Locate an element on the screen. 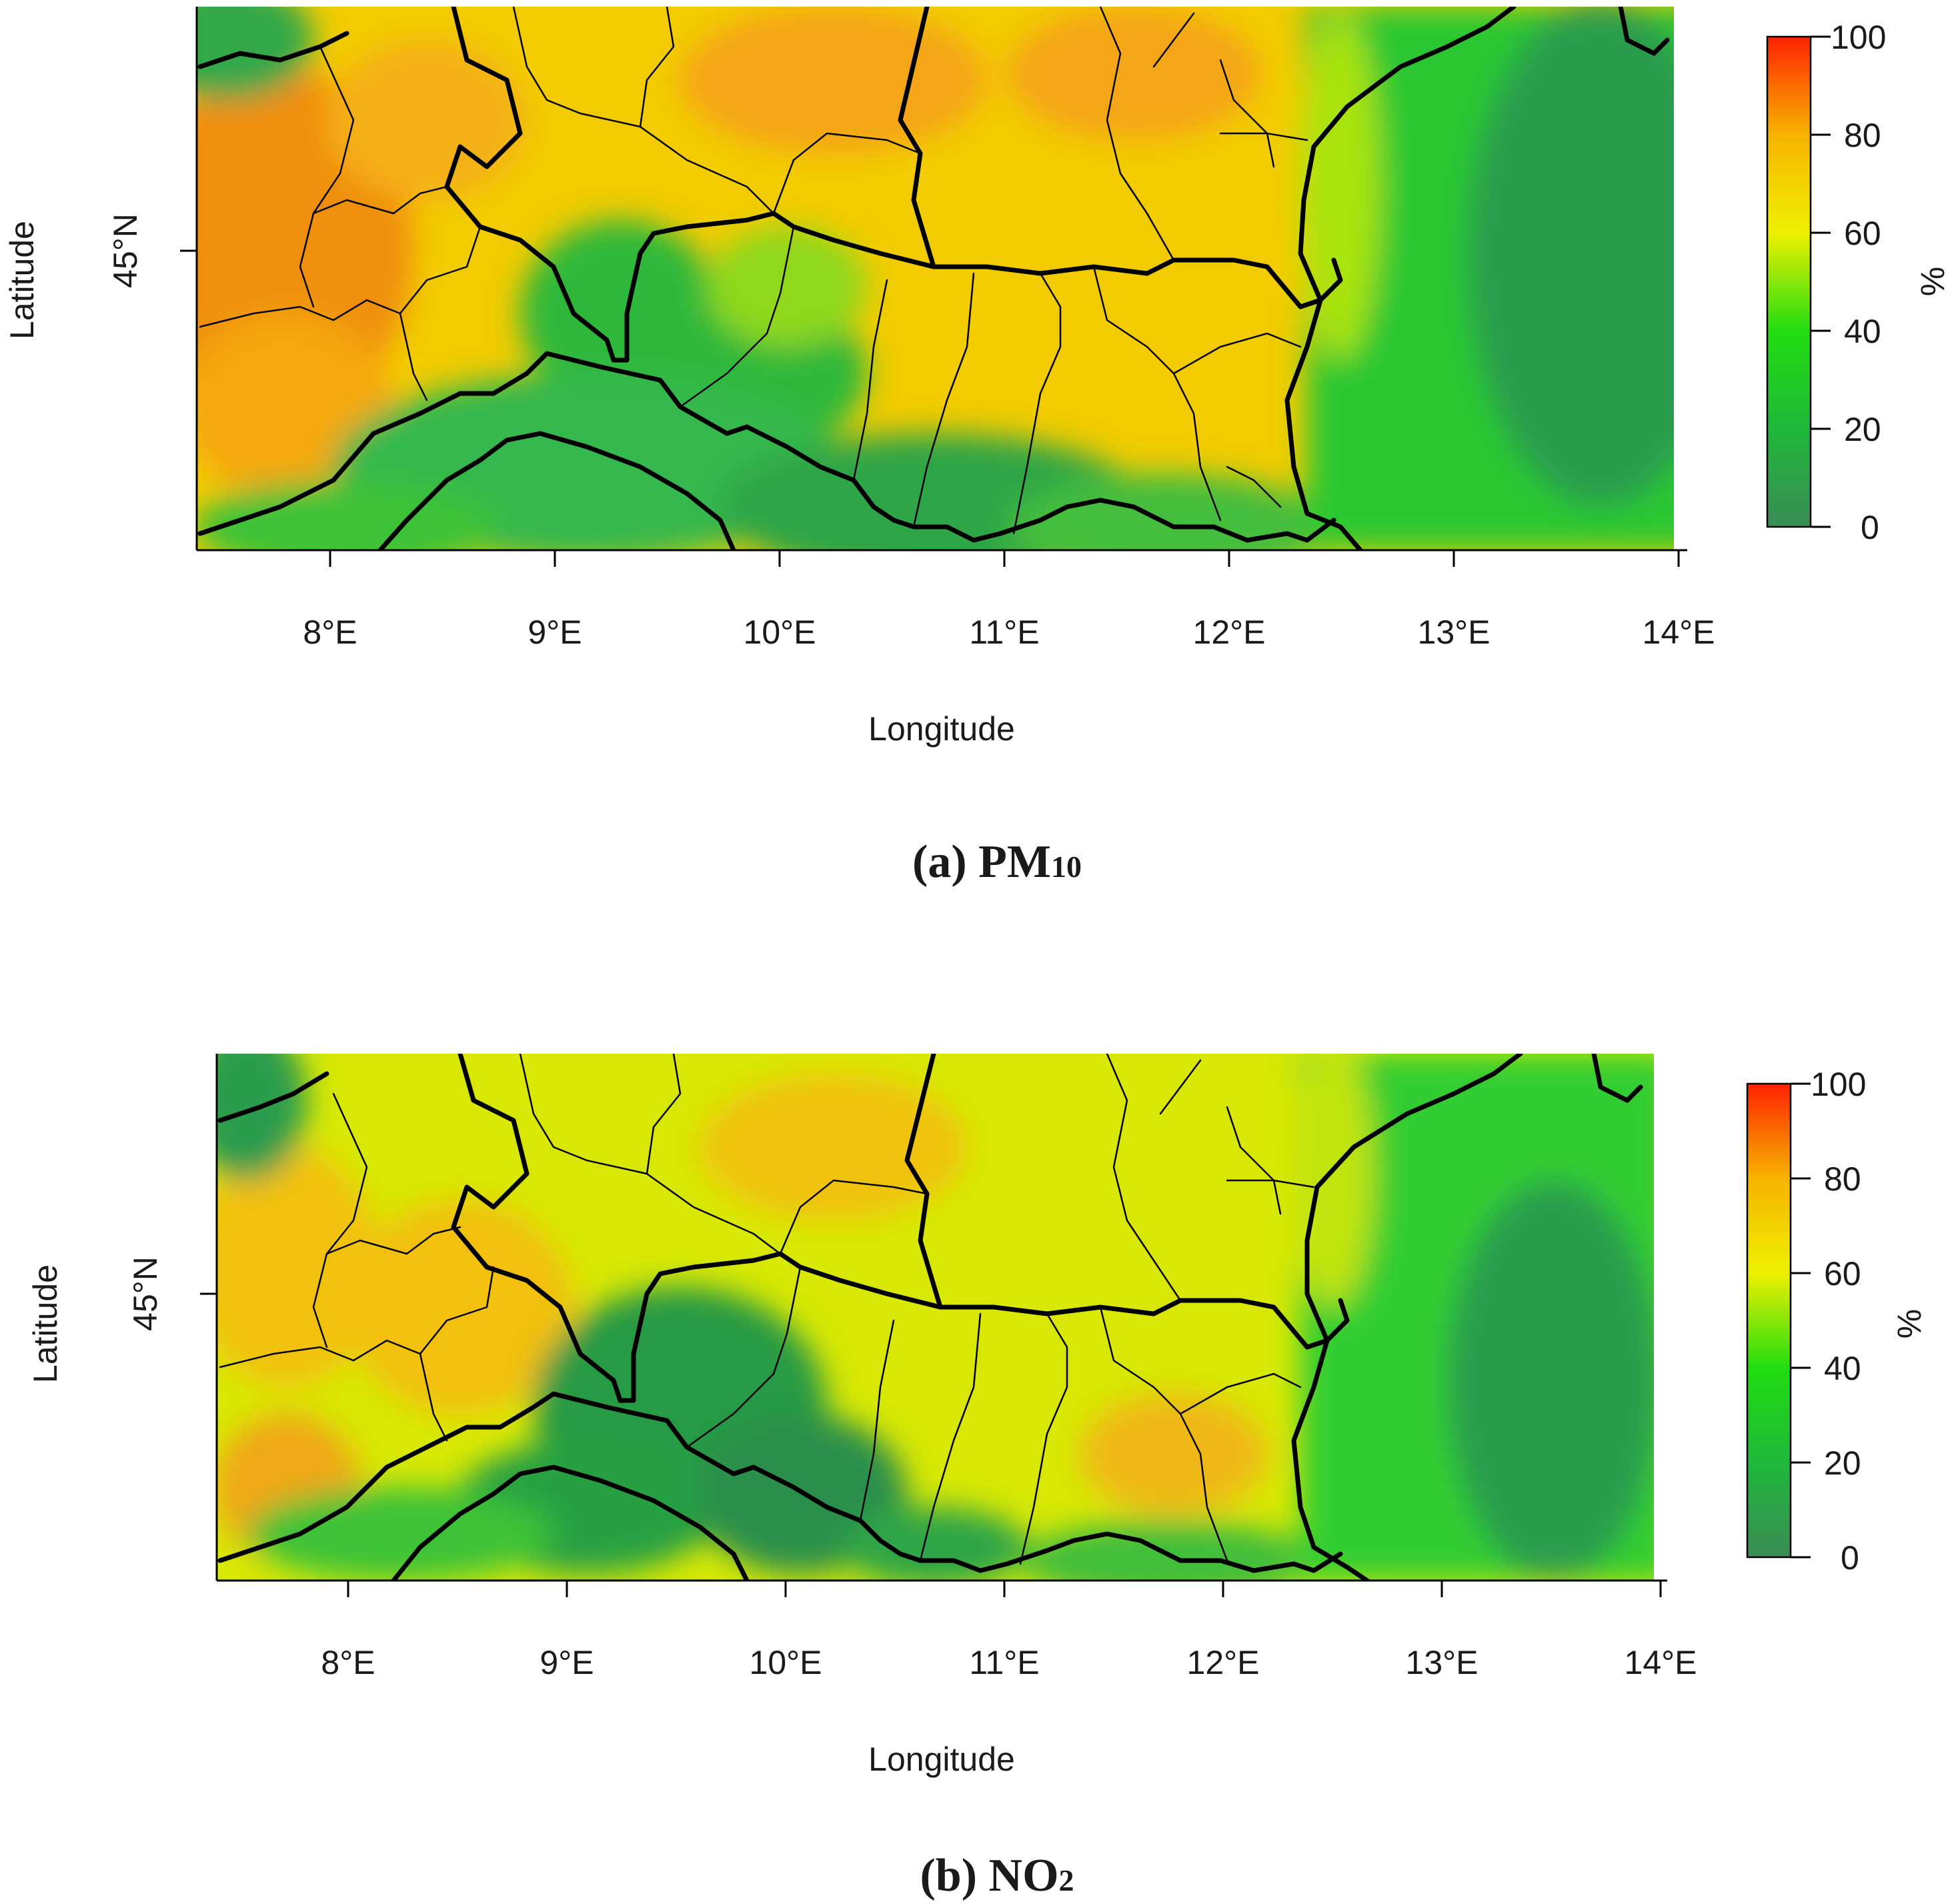 This screenshot has height=1904, width=1954. colorbar-no2: 0 20 40 60 80 100 % is located at coordinates (1837, 1321).